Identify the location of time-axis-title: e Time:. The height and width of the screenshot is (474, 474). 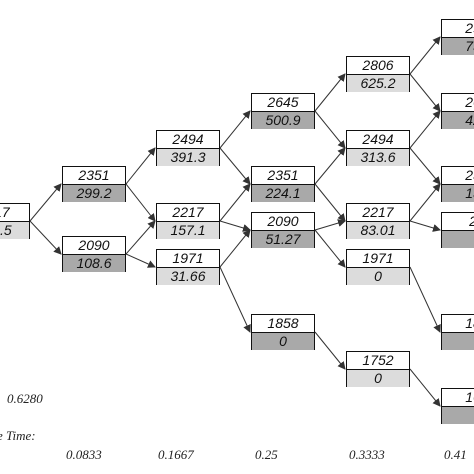
(18, 435).